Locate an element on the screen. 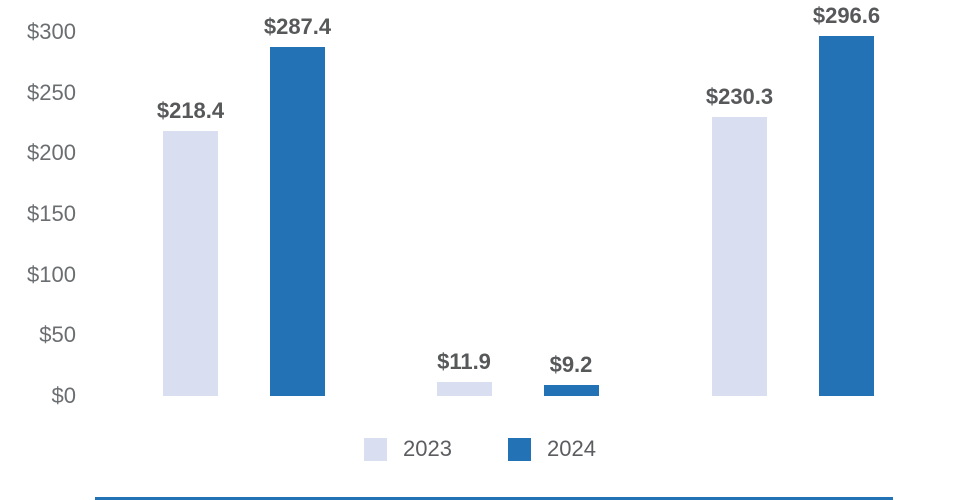 The image size is (960, 500). legend-label-2023: 2023 is located at coordinates (427, 448).